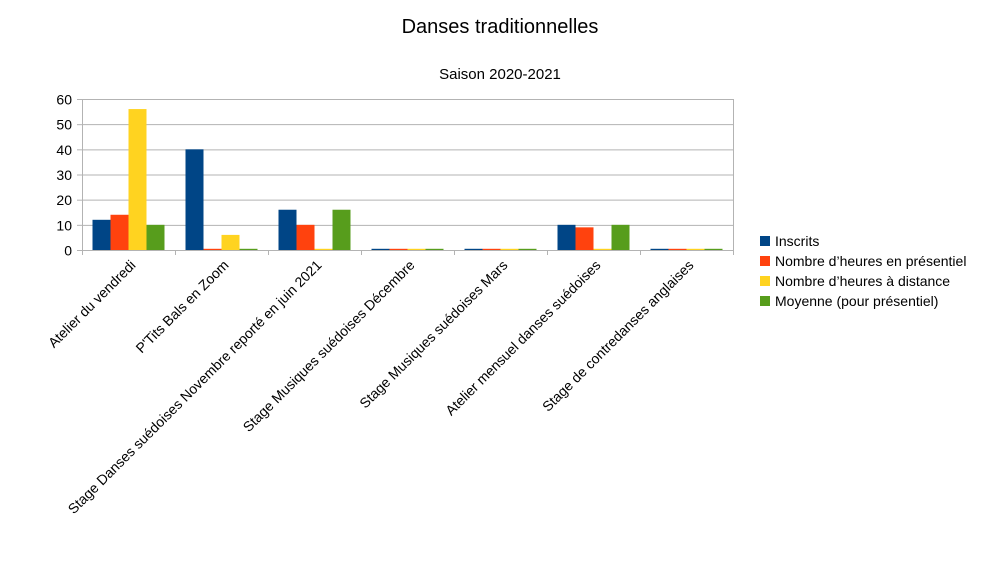 The width and height of the screenshot is (1007, 565). I want to click on x-tick-label: Atelier du vendredi, so click(92, 304).